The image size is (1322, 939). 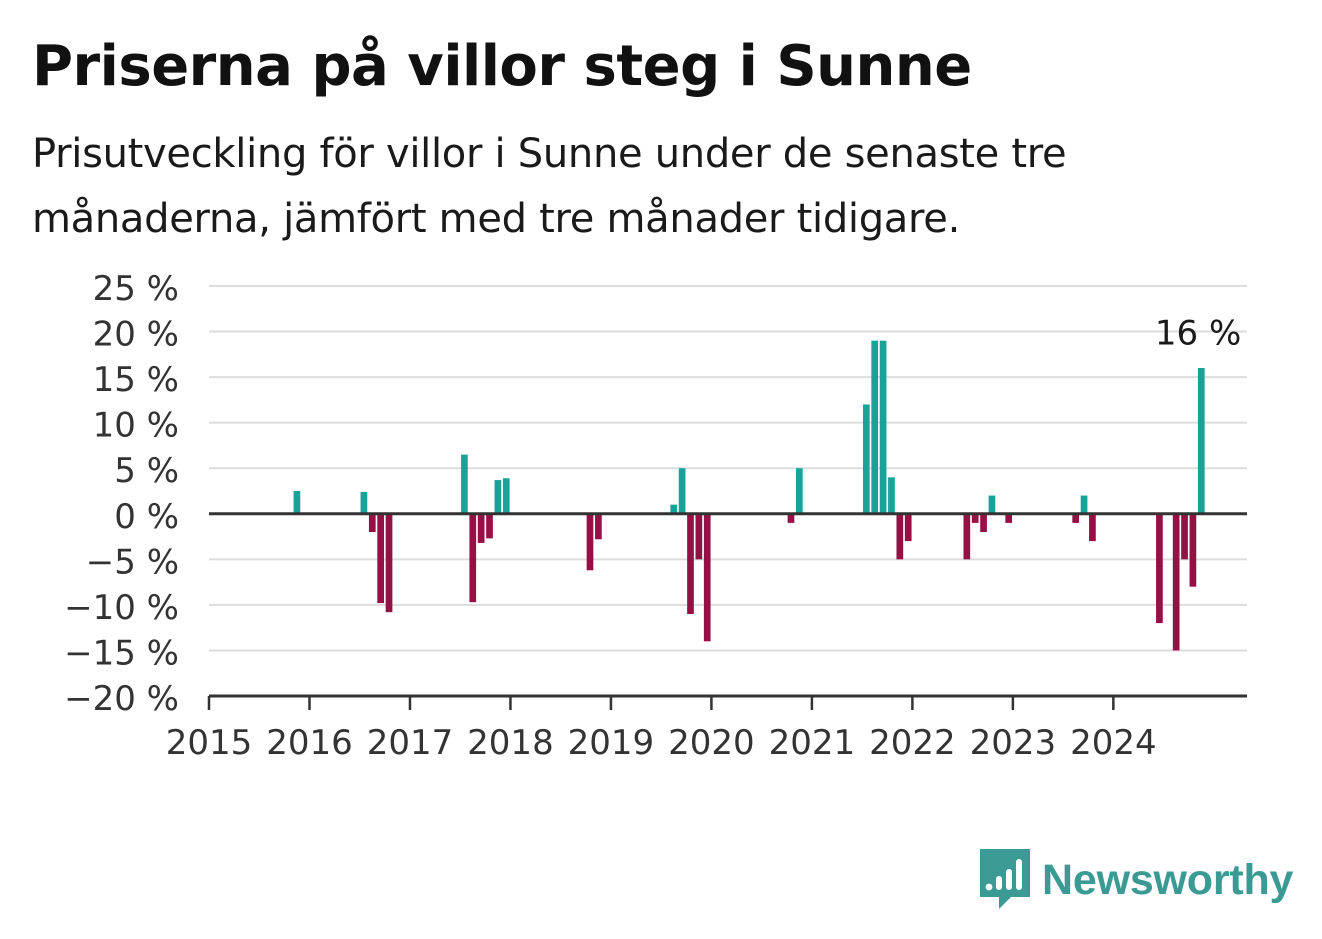 I want to click on brand-name: Newsworthy, so click(x=1168, y=879).